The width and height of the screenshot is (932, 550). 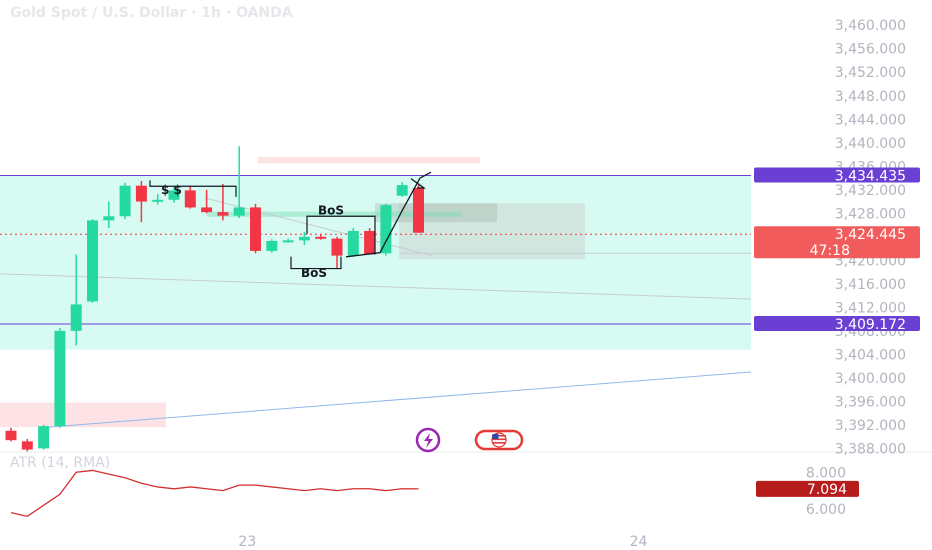 I want to click on price-tick-label: 3,460.000, so click(x=870, y=26).